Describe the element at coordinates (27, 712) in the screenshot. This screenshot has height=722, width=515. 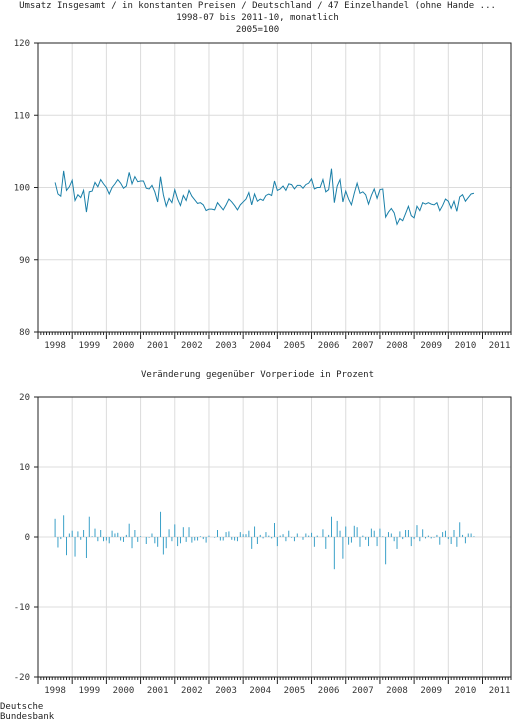
I see `source-label: Deutsche Bundesbank` at that location.